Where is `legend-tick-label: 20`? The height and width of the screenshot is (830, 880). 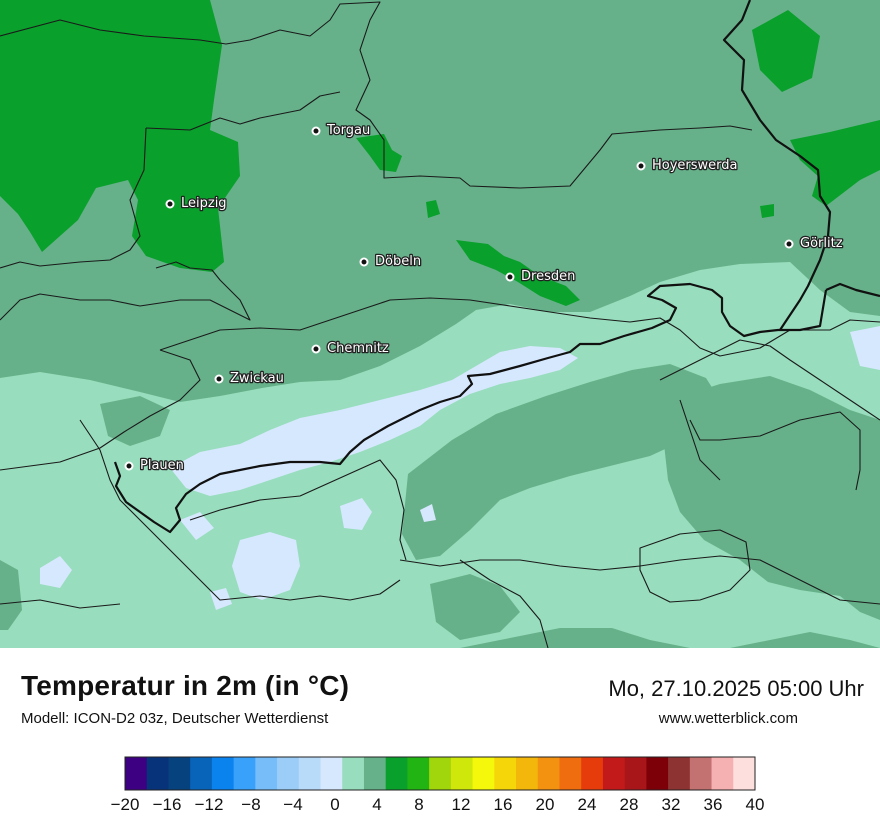
legend-tick-label: 20 is located at coordinates (545, 804).